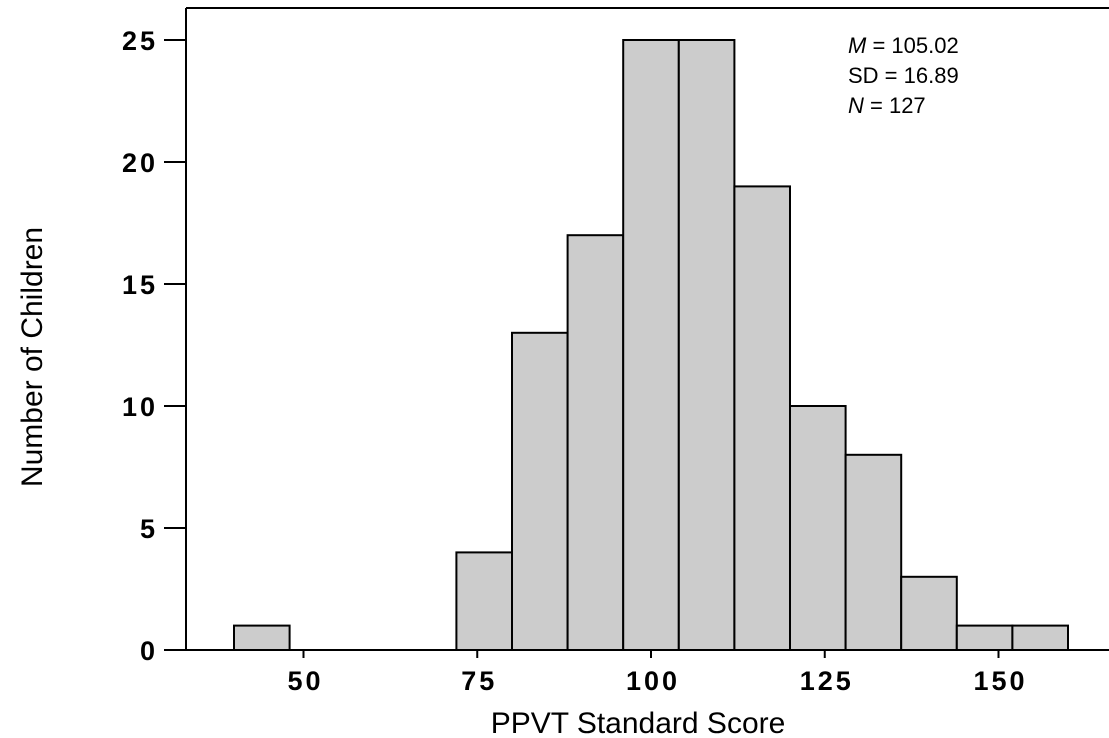  What do you see at coordinates (653, 681) in the screenshot?
I see `x-tick-label-2: 100` at bounding box center [653, 681].